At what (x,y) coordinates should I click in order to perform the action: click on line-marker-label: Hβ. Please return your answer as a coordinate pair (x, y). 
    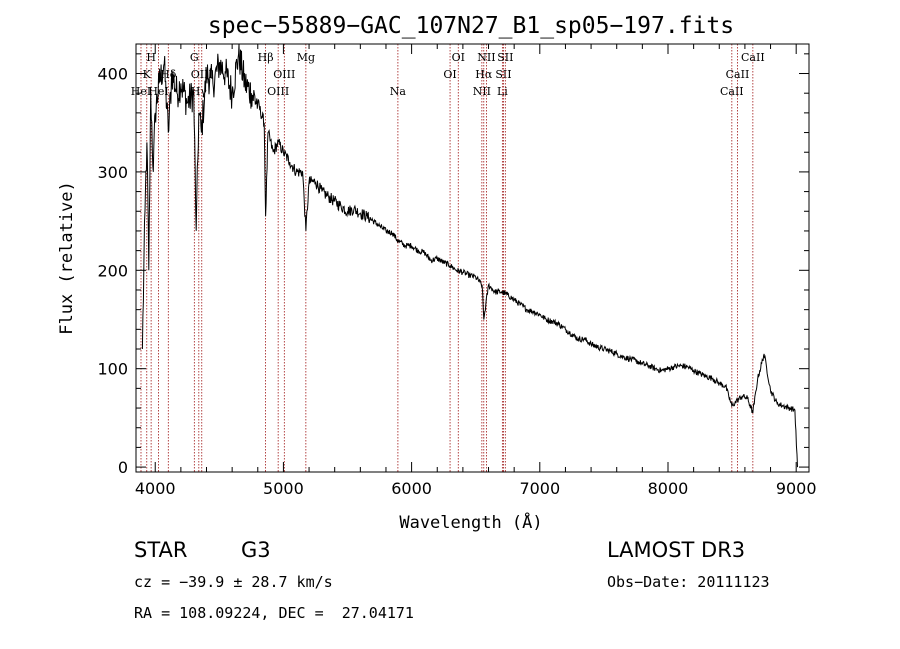
    Looking at the image, I should click on (266, 57).